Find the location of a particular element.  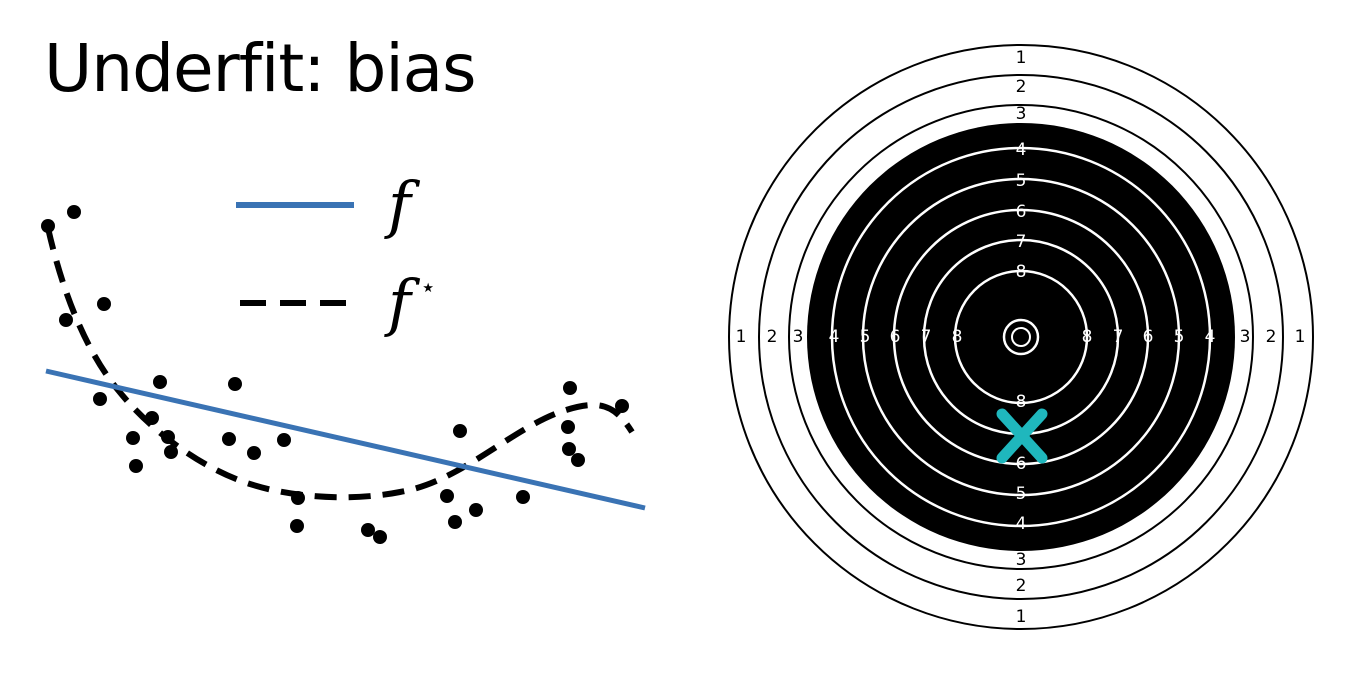

target-label-right: 8 is located at coordinates (1087, 337).